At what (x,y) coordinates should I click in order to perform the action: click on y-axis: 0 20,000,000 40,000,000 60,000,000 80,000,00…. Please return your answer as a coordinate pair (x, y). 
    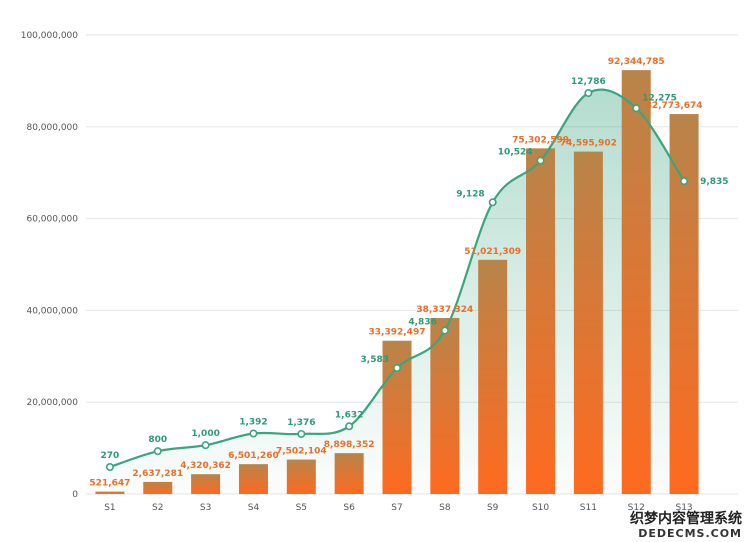
    Looking at the image, I should click on (50, 265).